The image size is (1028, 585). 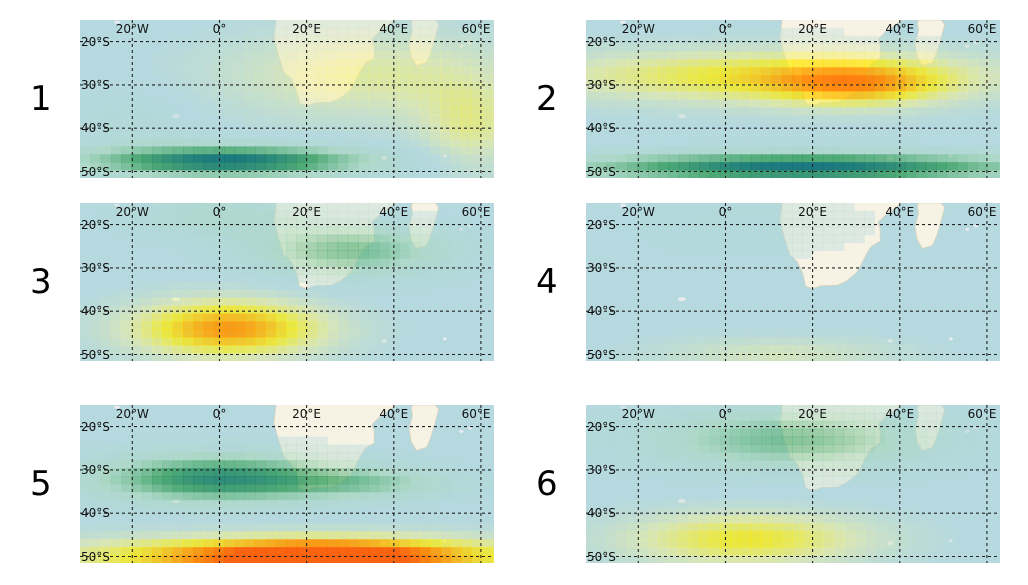 I want to click on lat-tick-label: 20°S, so click(x=601, y=41).